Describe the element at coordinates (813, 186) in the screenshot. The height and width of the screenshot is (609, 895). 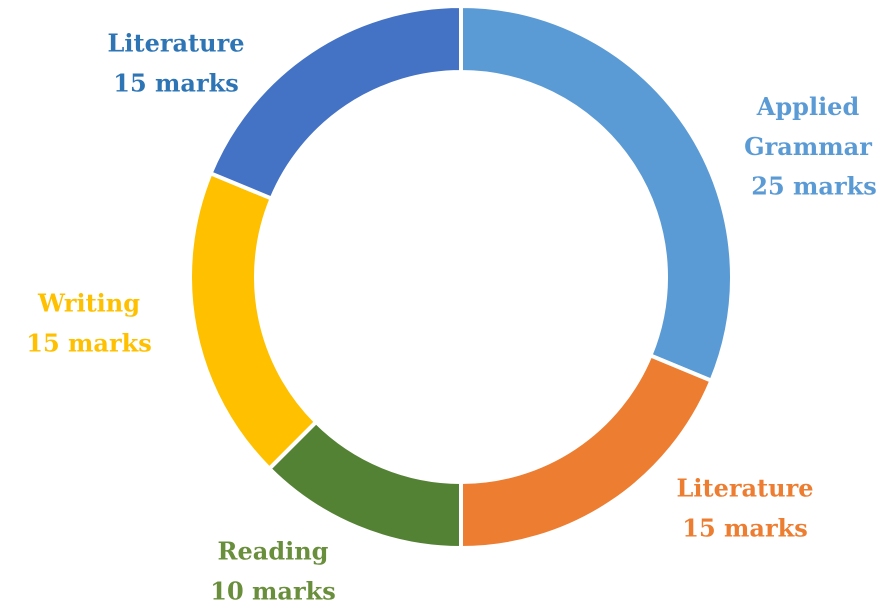
I see `value-label: 25 marks` at that location.